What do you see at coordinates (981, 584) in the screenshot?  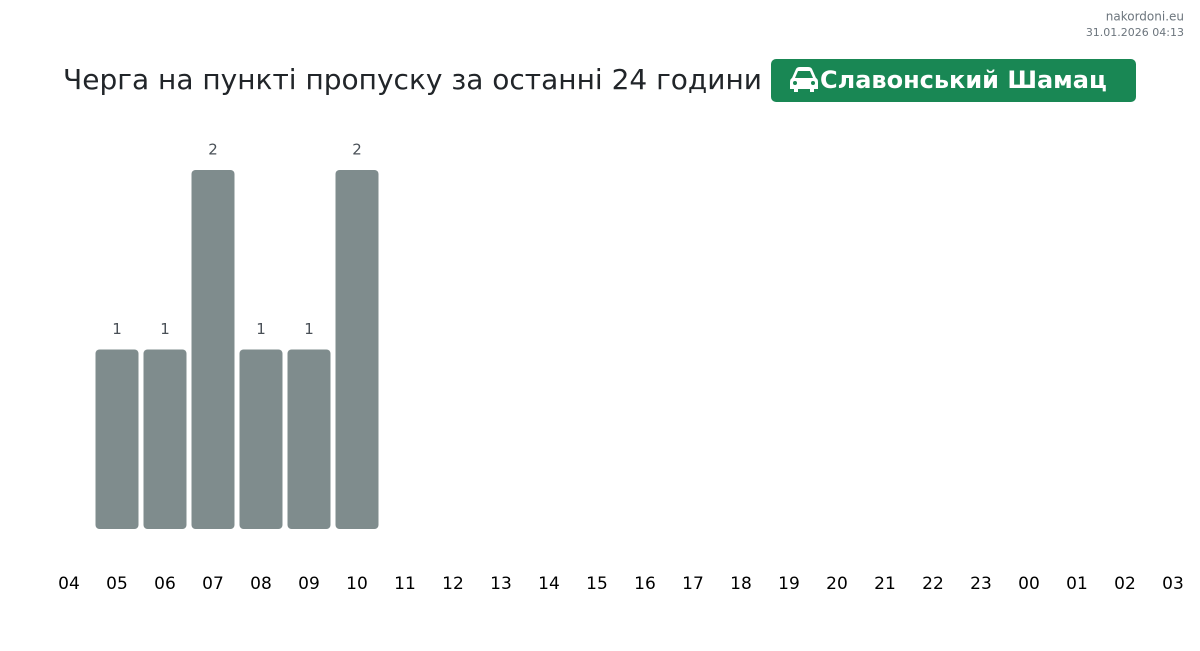 I see `x-tick-label: 23` at bounding box center [981, 584].